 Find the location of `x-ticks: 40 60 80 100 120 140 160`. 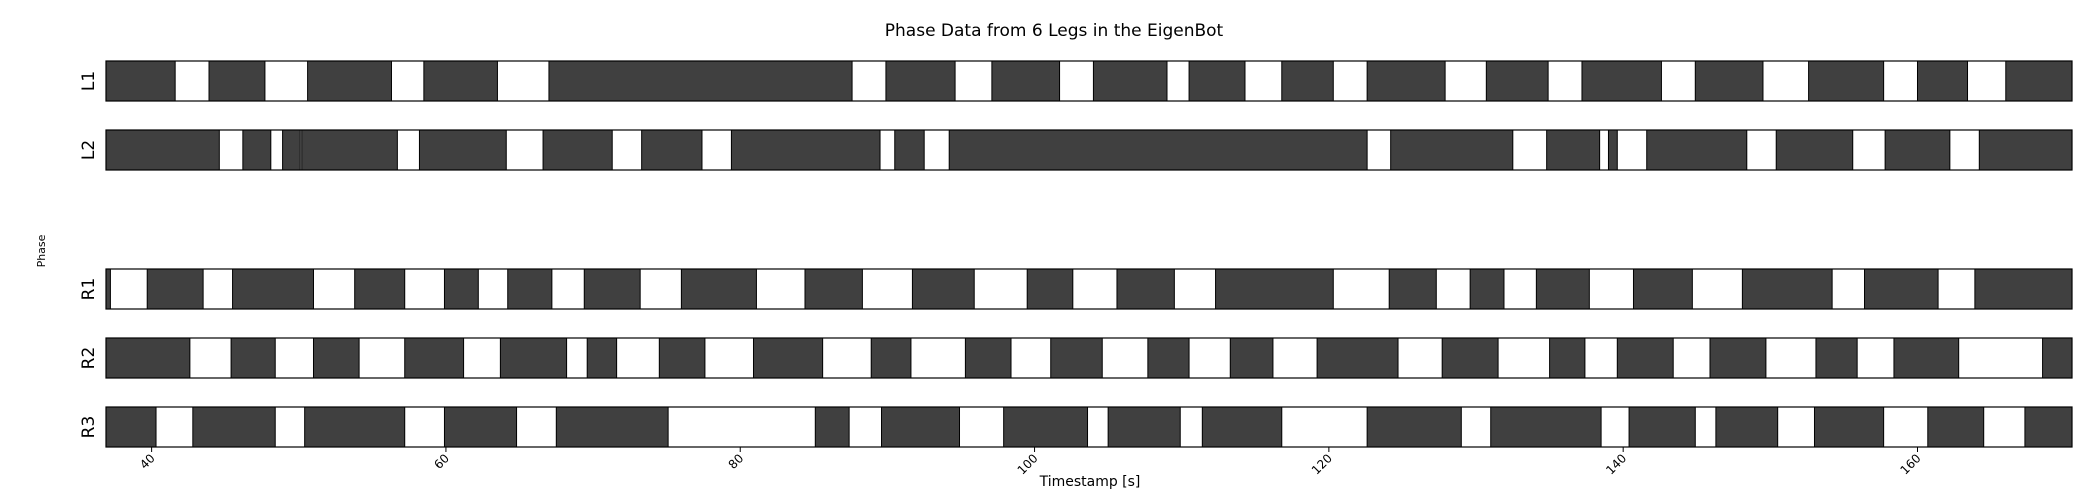

x-ticks: 40 60 80 100 120 140 160 is located at coordinates (1030, 462).